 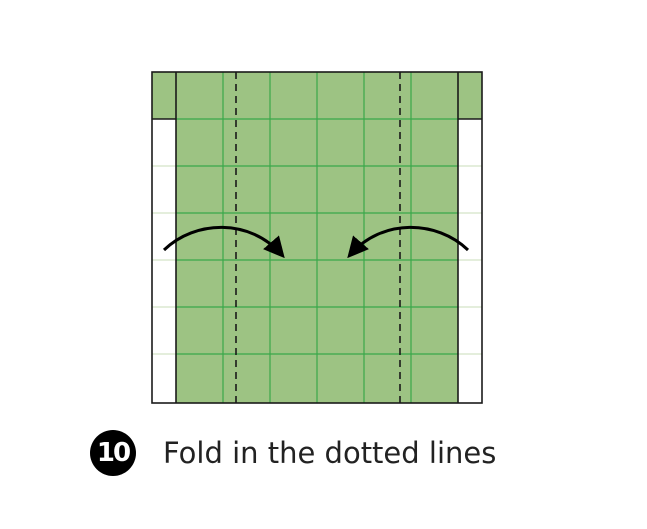 I want to click on left-white-strip, so click(x=164, y=261).